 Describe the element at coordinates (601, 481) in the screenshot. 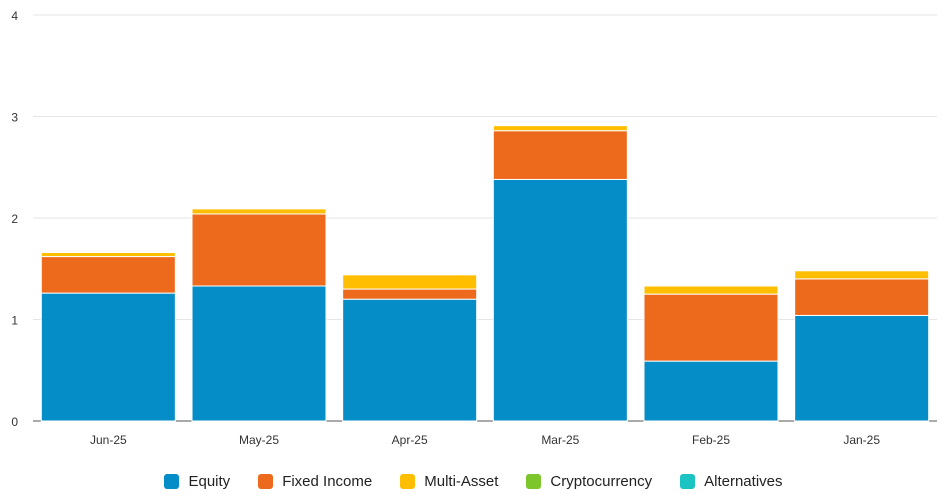

I see `legend-label: Cryptocurrency` at that location.